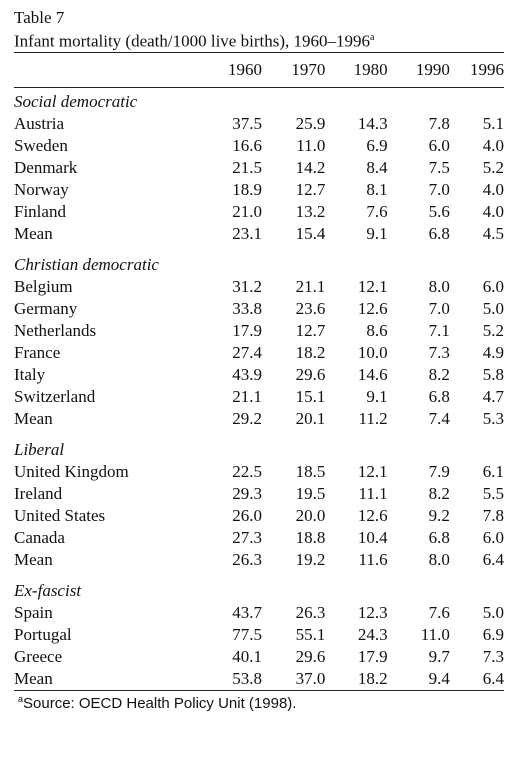 This screenshot has width=516, height=761. Describe the element at coordinates (46, 308) in the screenshot. I see `country-cell: Germany` at that location.